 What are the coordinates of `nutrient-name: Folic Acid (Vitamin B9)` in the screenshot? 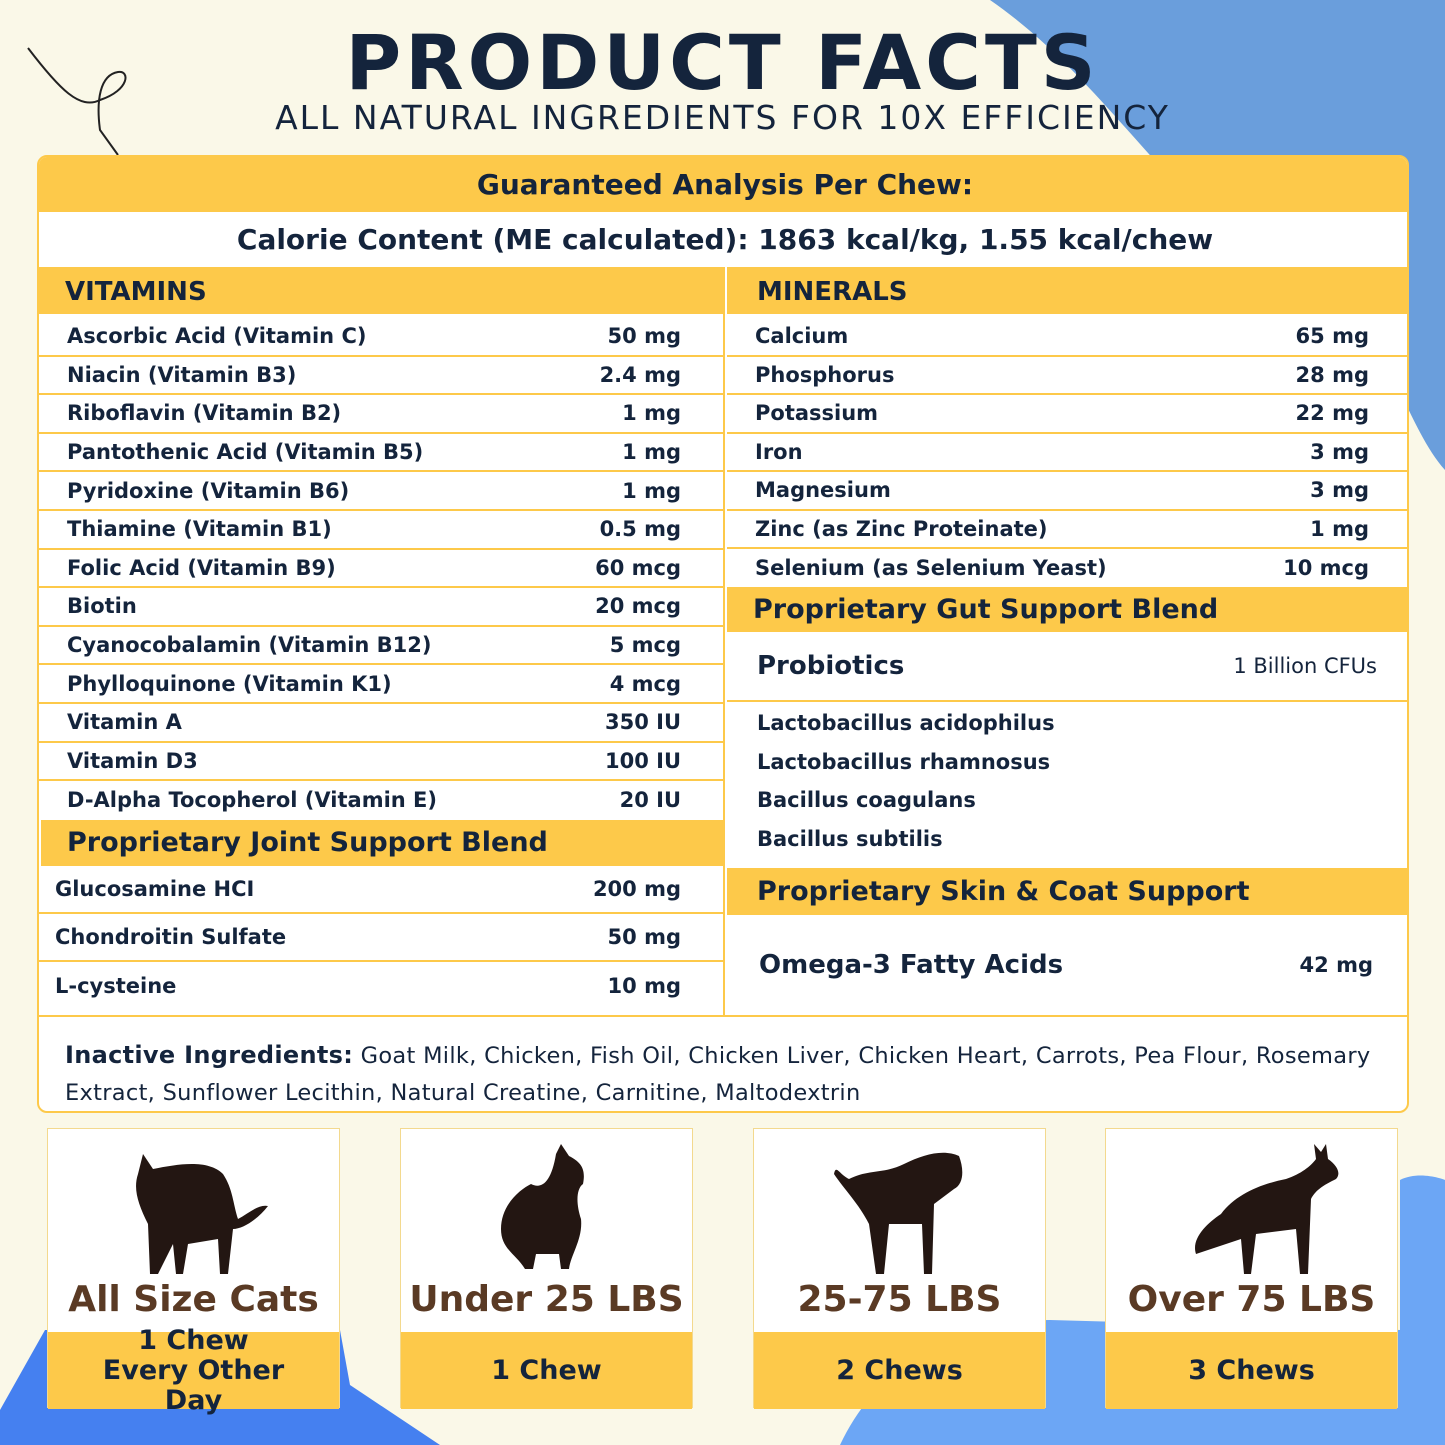 It's located at (201, 567).